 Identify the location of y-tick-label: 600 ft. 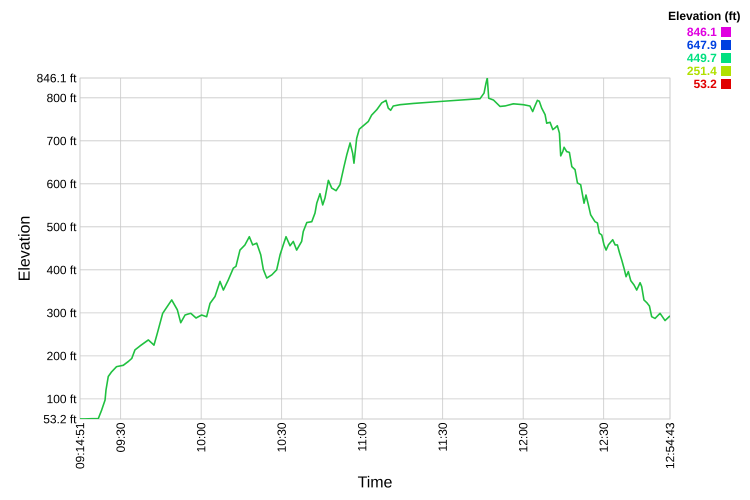
(61, 183).